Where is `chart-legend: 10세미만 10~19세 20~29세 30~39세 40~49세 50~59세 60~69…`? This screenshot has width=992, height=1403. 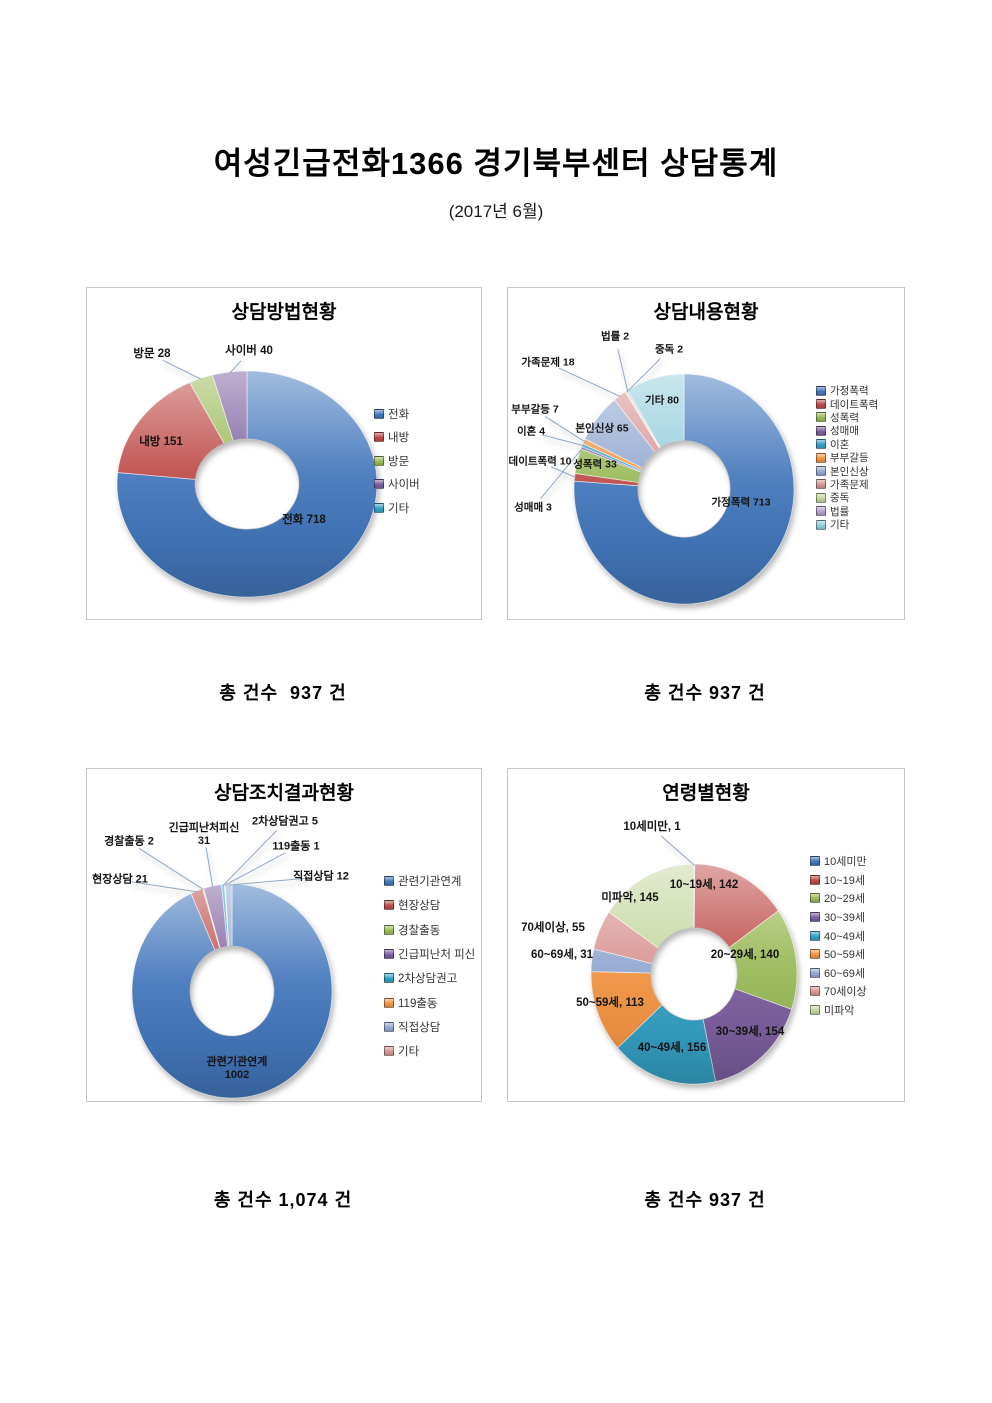 chart-legend: 10세미만 10~19세 20~29세 30~39세 40~49세 50~59세 60~69… is located at coordinates (838, 935).